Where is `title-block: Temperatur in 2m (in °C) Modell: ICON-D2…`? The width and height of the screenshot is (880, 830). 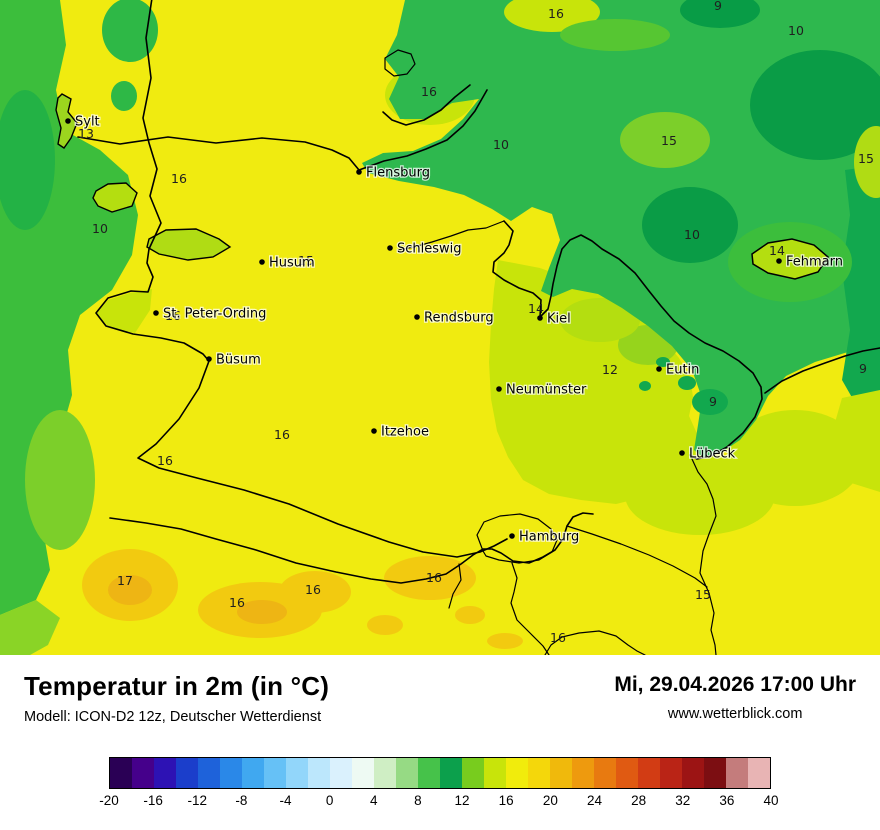
title-block: Temperatur in 2m (in °C) Modell: ICON-D2… is located at coordinates (176, 698).